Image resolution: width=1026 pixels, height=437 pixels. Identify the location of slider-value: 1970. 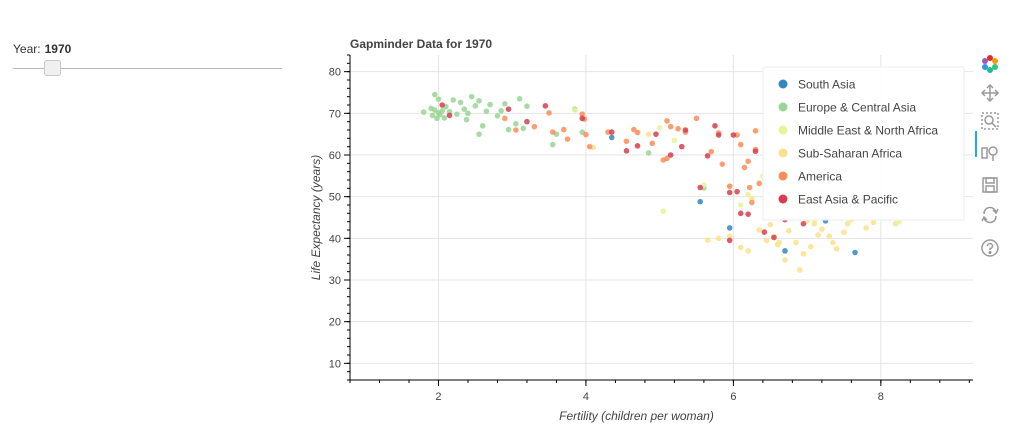
(58, 49).